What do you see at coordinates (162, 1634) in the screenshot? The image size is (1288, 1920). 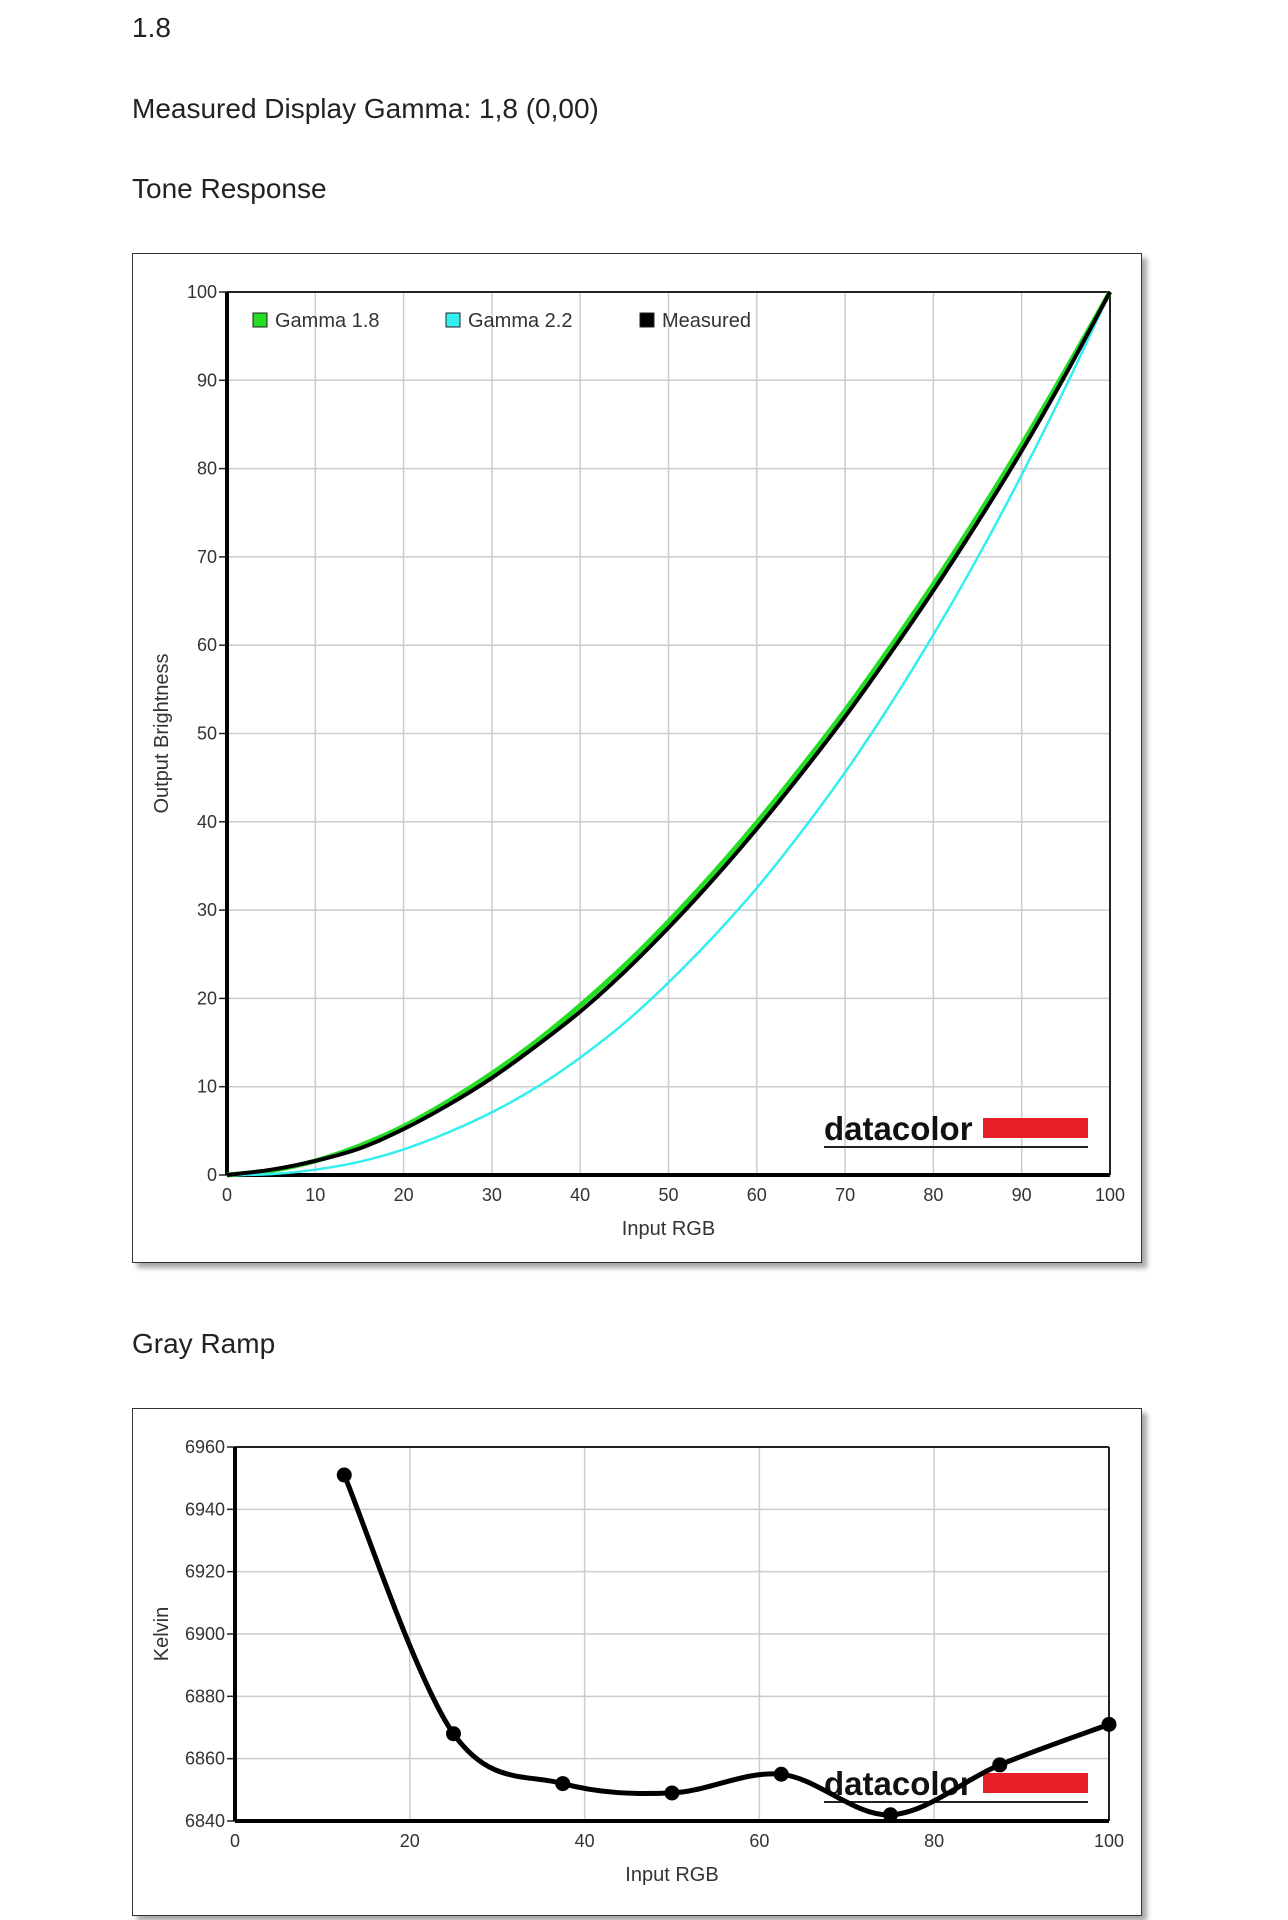 I see `gray-y-axis-title: Kelvin` at bounding box center [162, 1634].